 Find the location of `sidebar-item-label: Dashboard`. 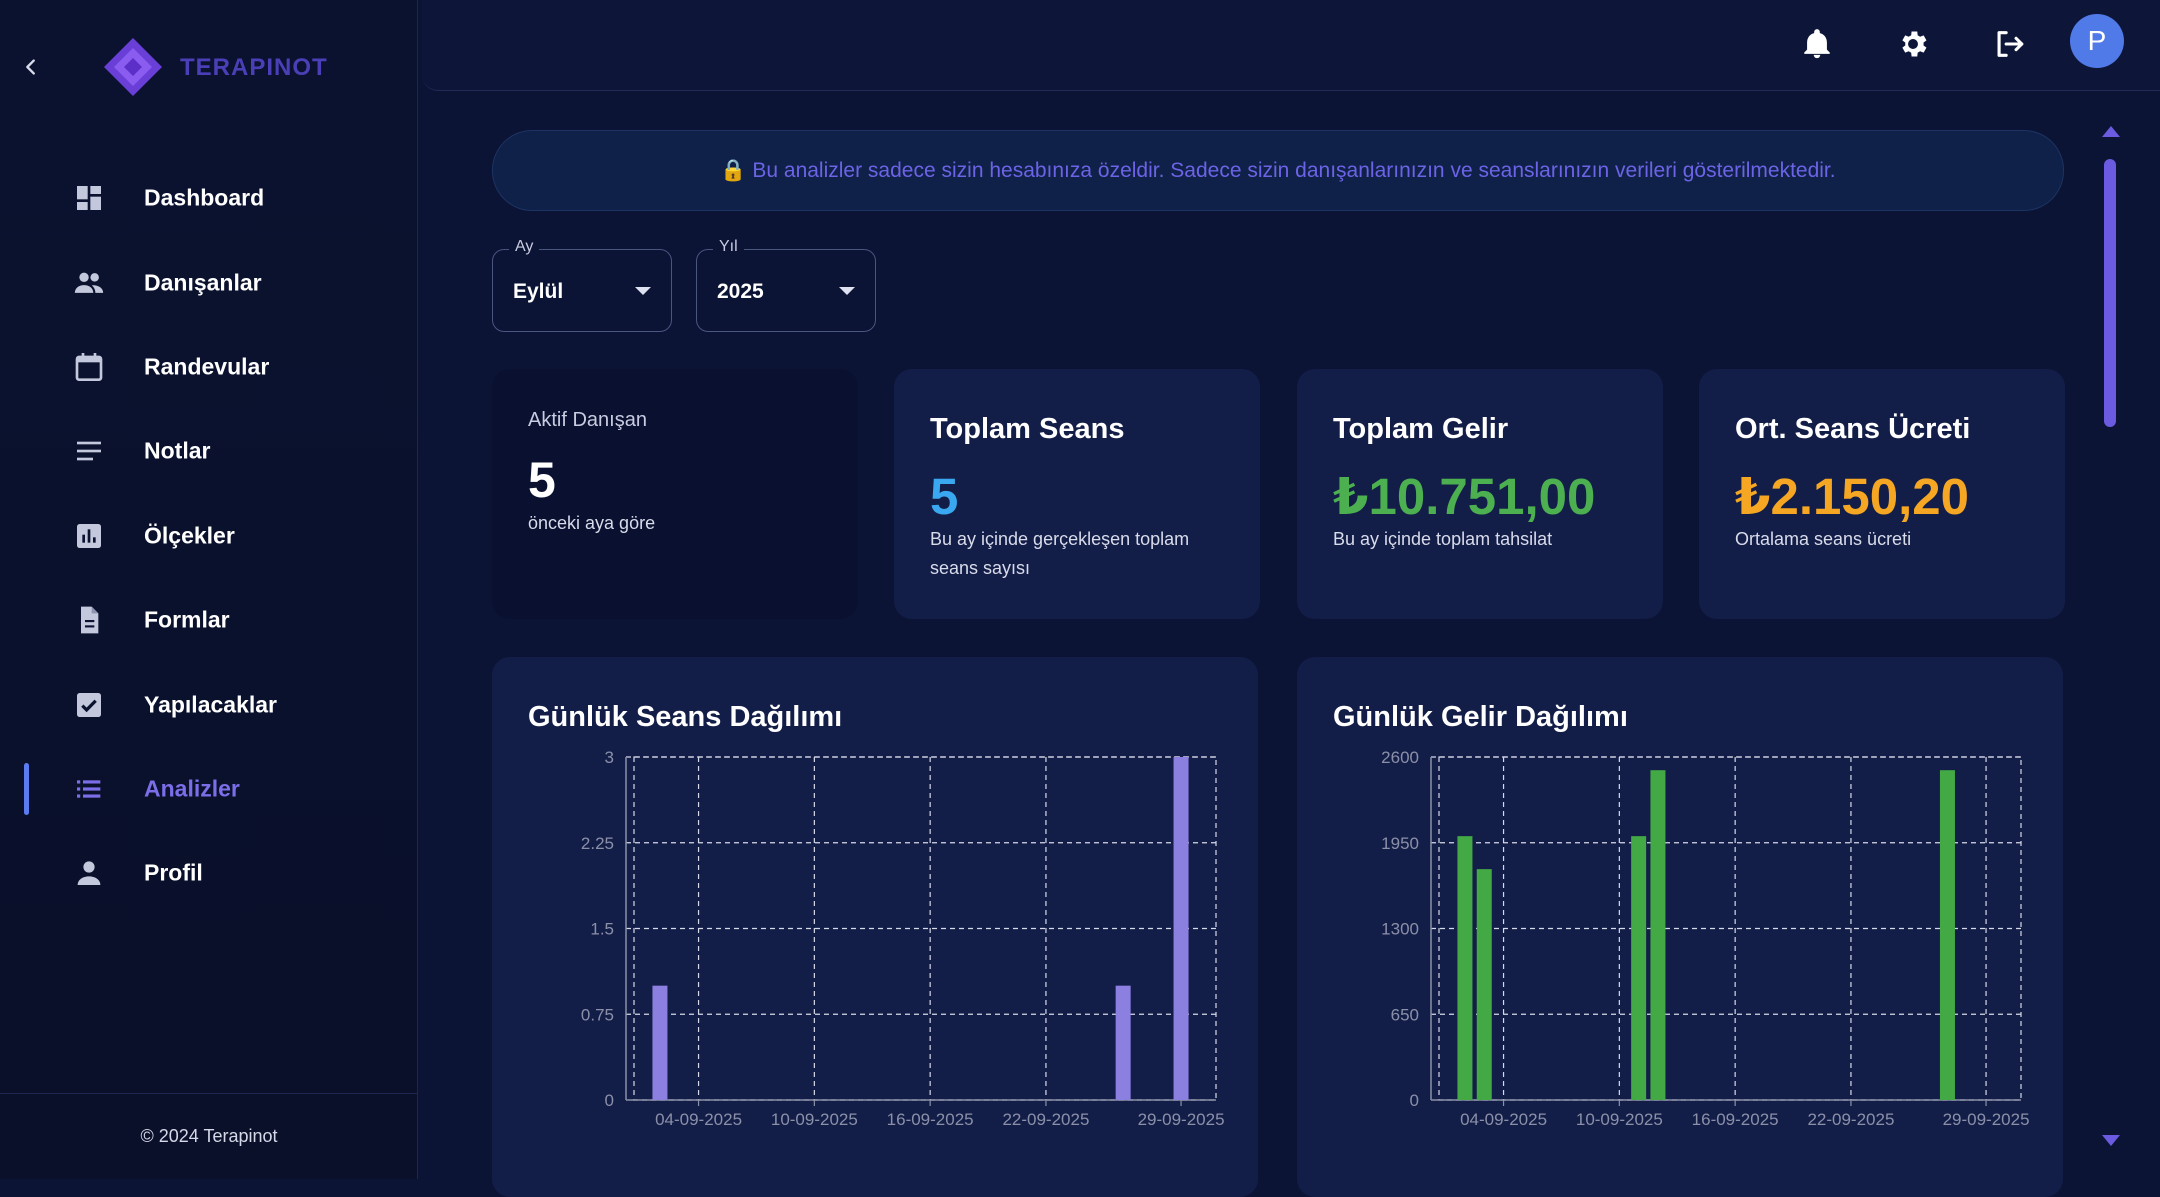

sidebar-item-label: Dashboard is located at coordinates (204, 197).